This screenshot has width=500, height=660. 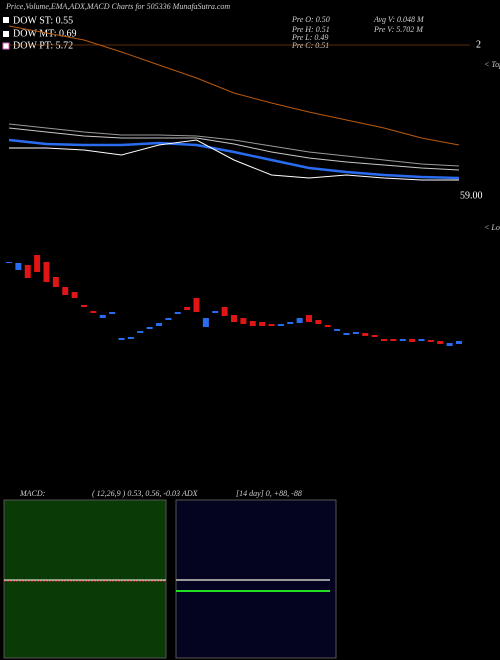 I want to click on right-marker: 2, so click(x=478, y=44).